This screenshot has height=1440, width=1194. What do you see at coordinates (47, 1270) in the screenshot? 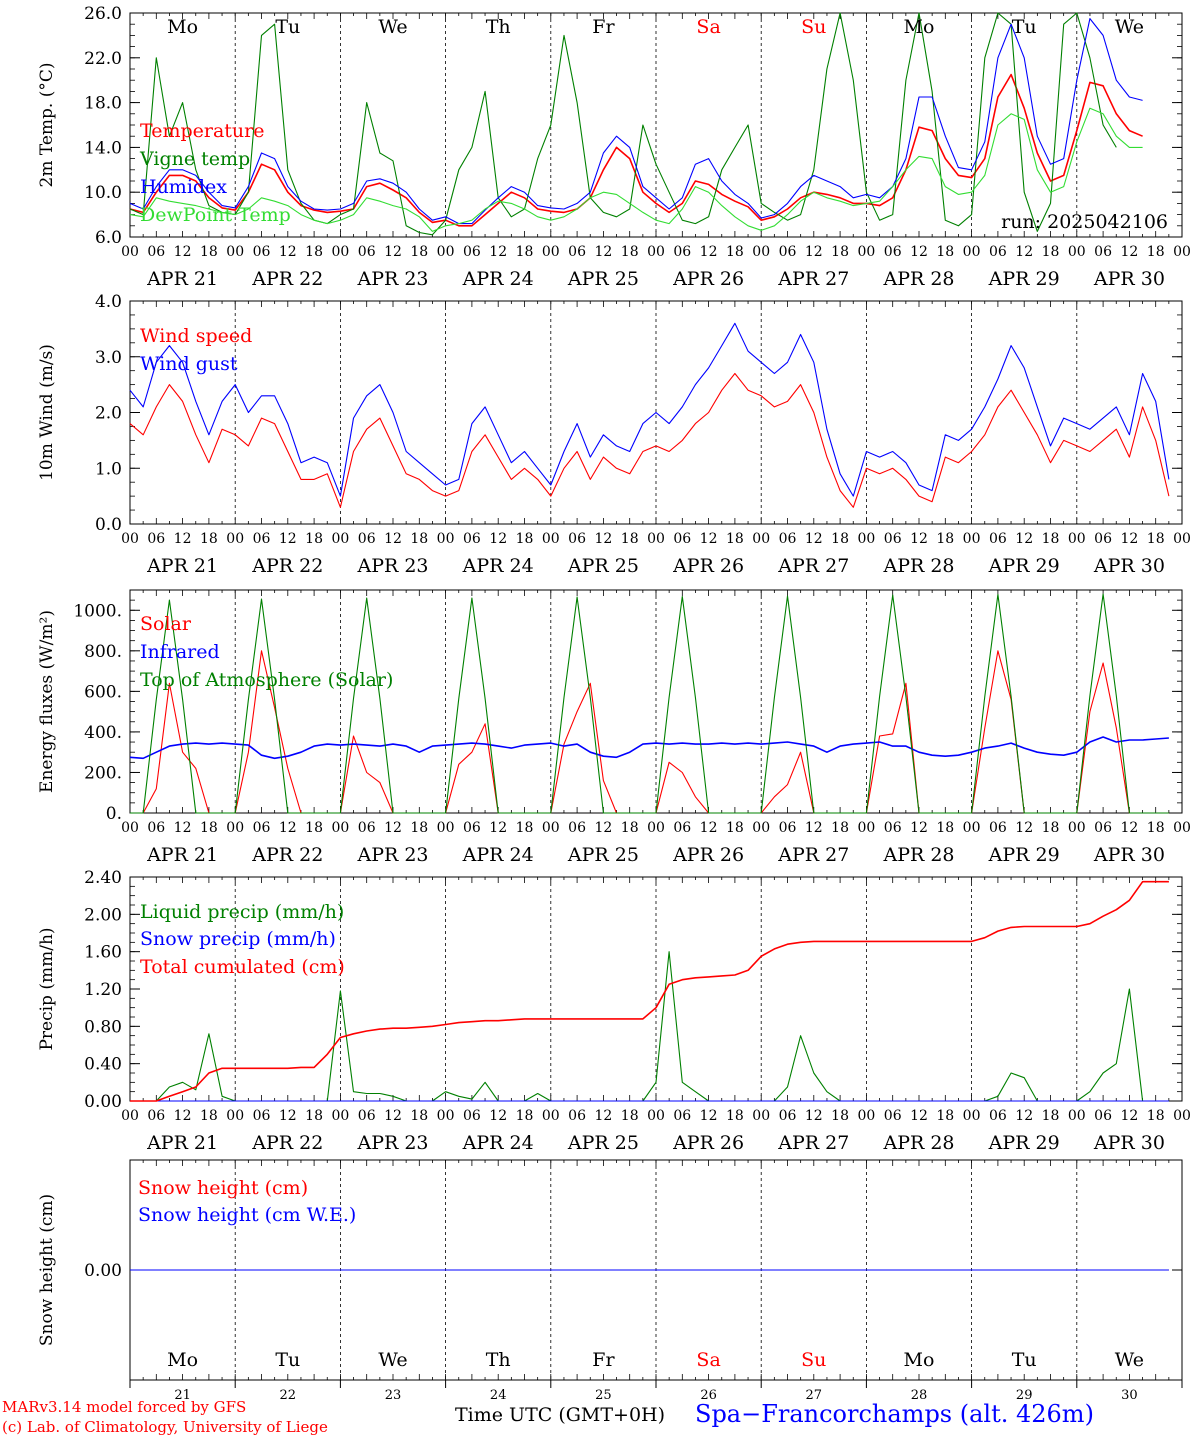
I see `y-axis-label: Snow height (cm)` at bounding box center [47, 1270].